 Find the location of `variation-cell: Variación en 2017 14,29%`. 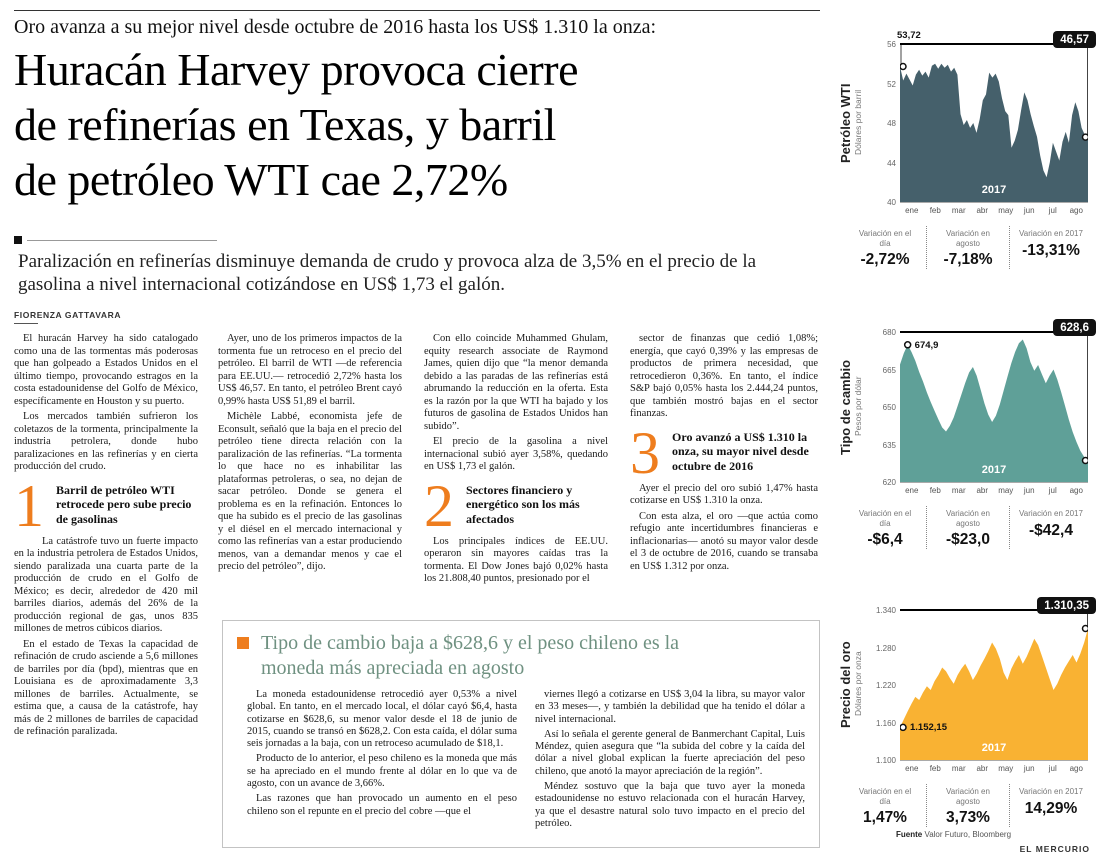

variation-cell: Variación en 2017 14,29% is located at coordinates (1050, 805).